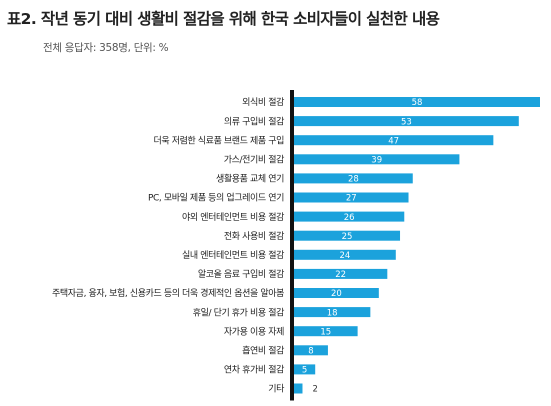  I want to click on category-label: 연차 휴가비 절감, so click(254, 370).